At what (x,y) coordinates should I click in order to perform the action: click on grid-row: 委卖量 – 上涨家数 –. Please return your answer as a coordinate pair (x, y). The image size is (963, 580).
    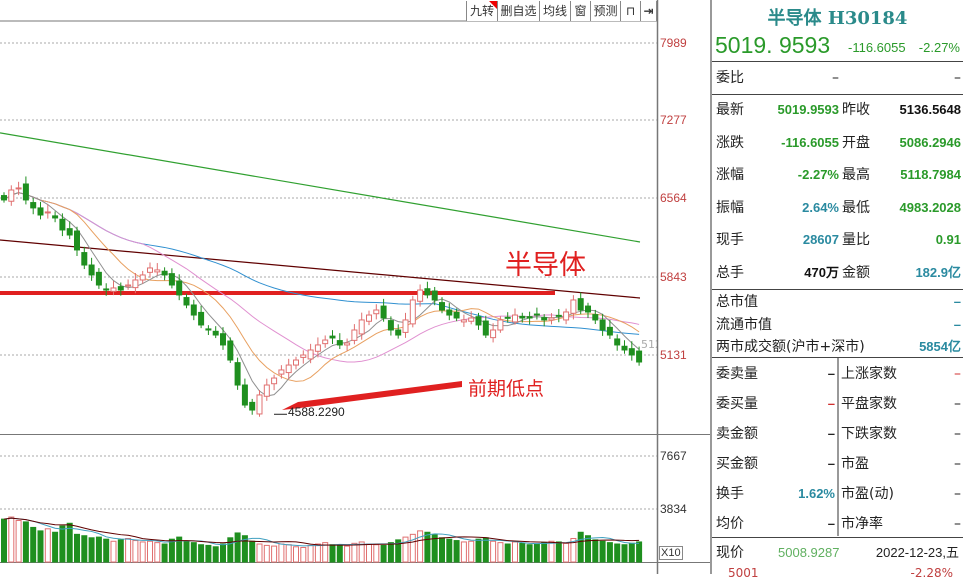
    Looking at the image, I should click on (838, 374).